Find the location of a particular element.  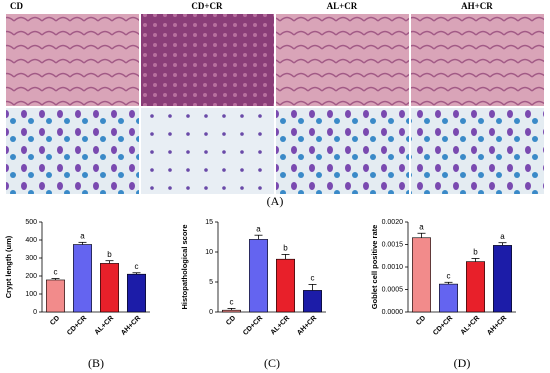

y-axis-title: Crypt length (um) is located at coordinates (8, 266).